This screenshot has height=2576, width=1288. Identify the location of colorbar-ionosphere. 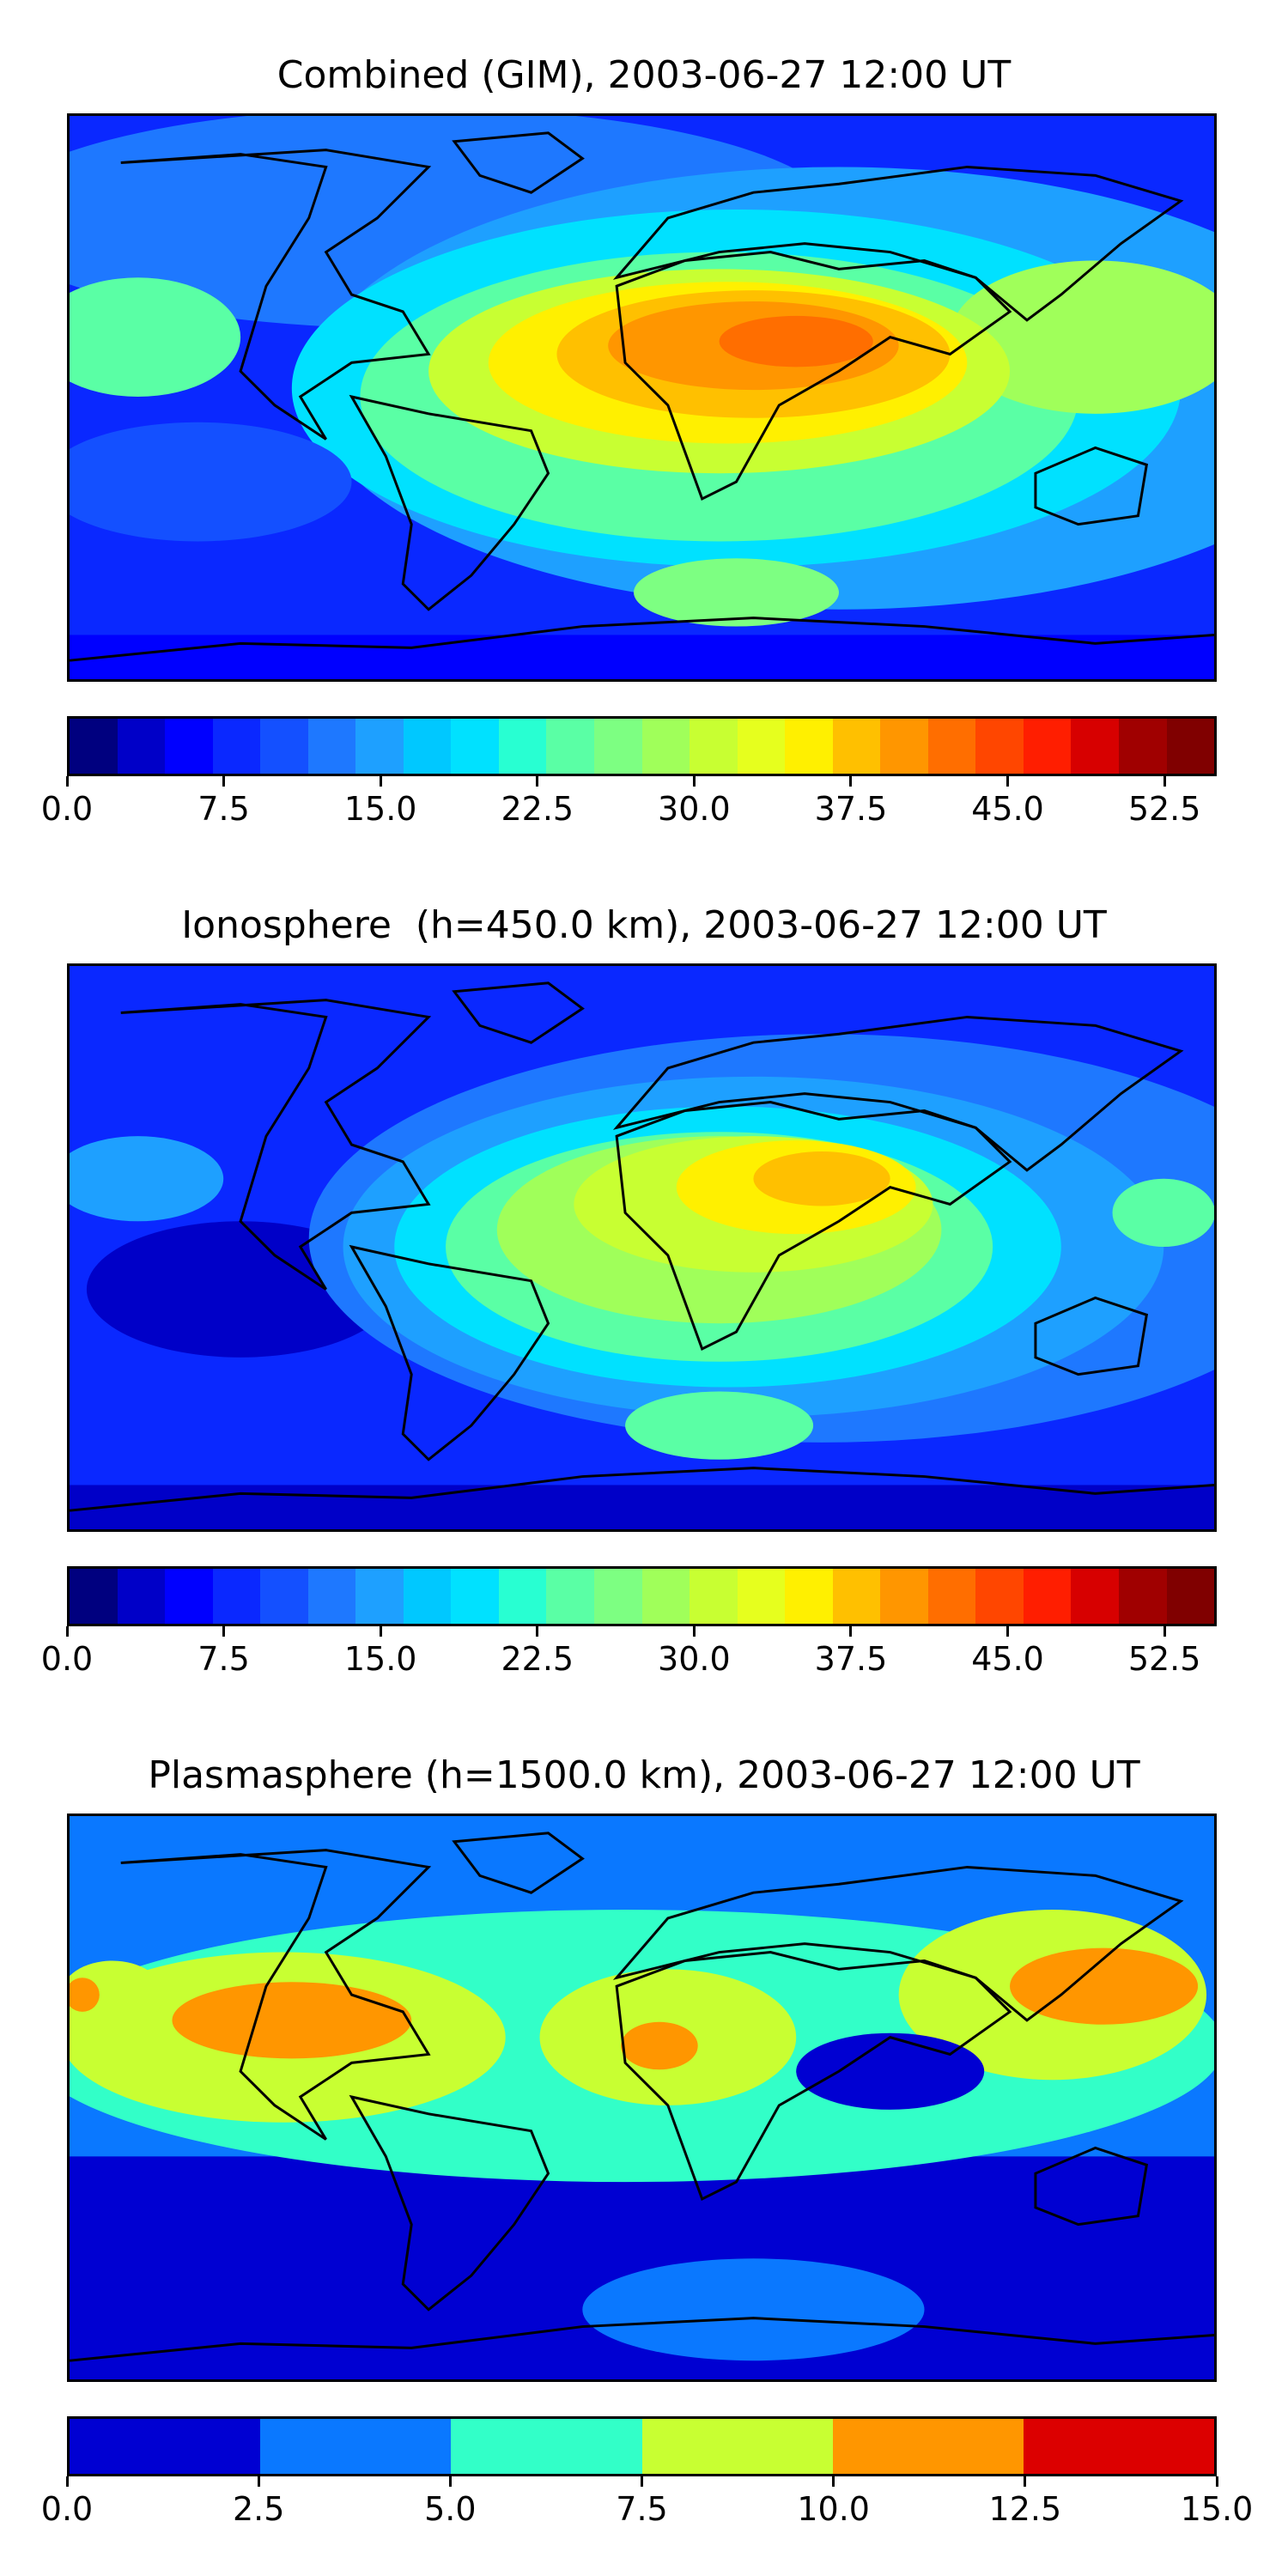
(642, 1596).